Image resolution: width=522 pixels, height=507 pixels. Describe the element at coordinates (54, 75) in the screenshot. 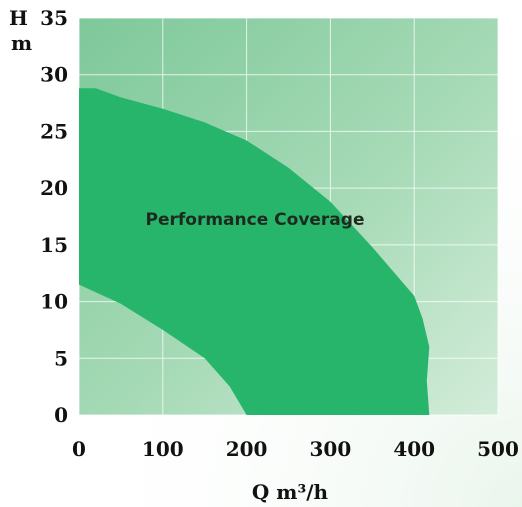

I see `y-tick-label: 30` at that location.